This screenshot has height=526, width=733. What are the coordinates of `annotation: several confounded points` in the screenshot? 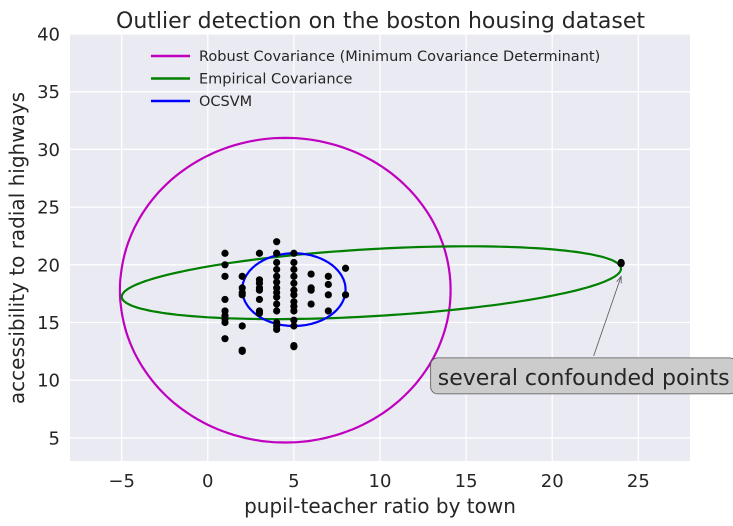 It's located at (581, 335).